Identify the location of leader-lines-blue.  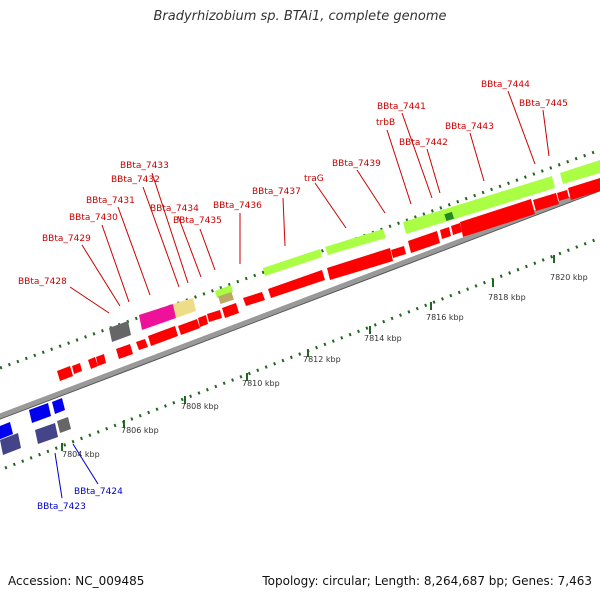
(76, 471).